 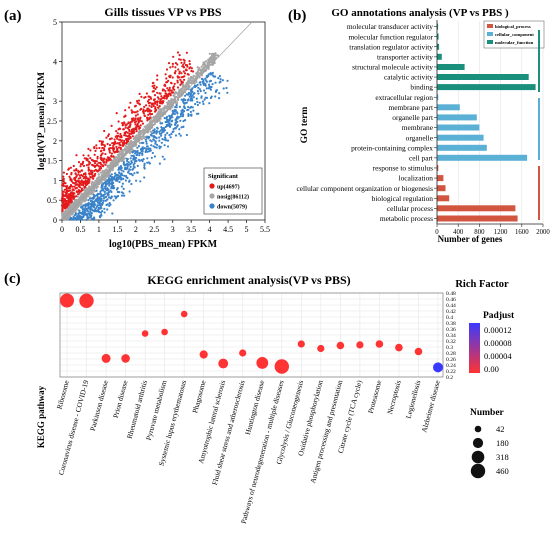 What do you see at coordinates (478, 443) in the screenshot?
I see `number-legend-marker` at bounding box center [478, 443].